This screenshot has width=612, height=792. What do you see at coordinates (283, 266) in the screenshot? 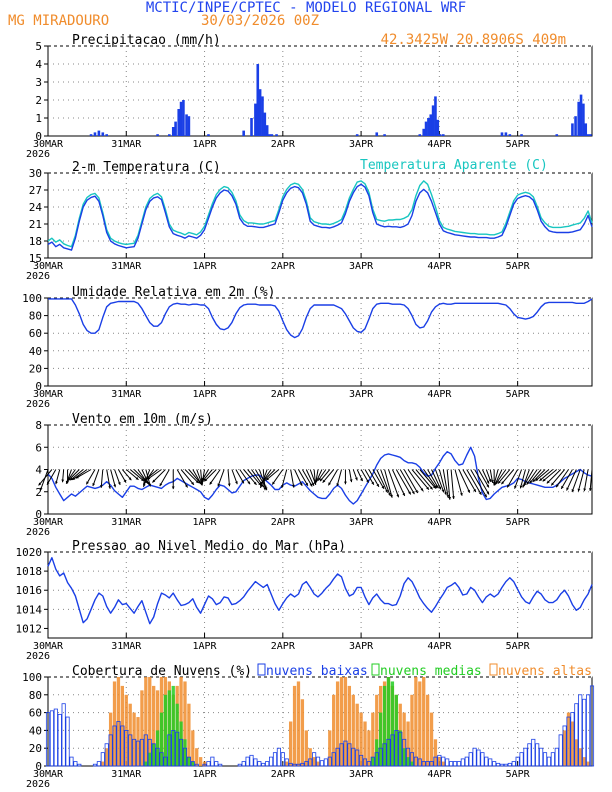
I see `temp-x-tick-label: 2APR` at bounding box center [283, 266].